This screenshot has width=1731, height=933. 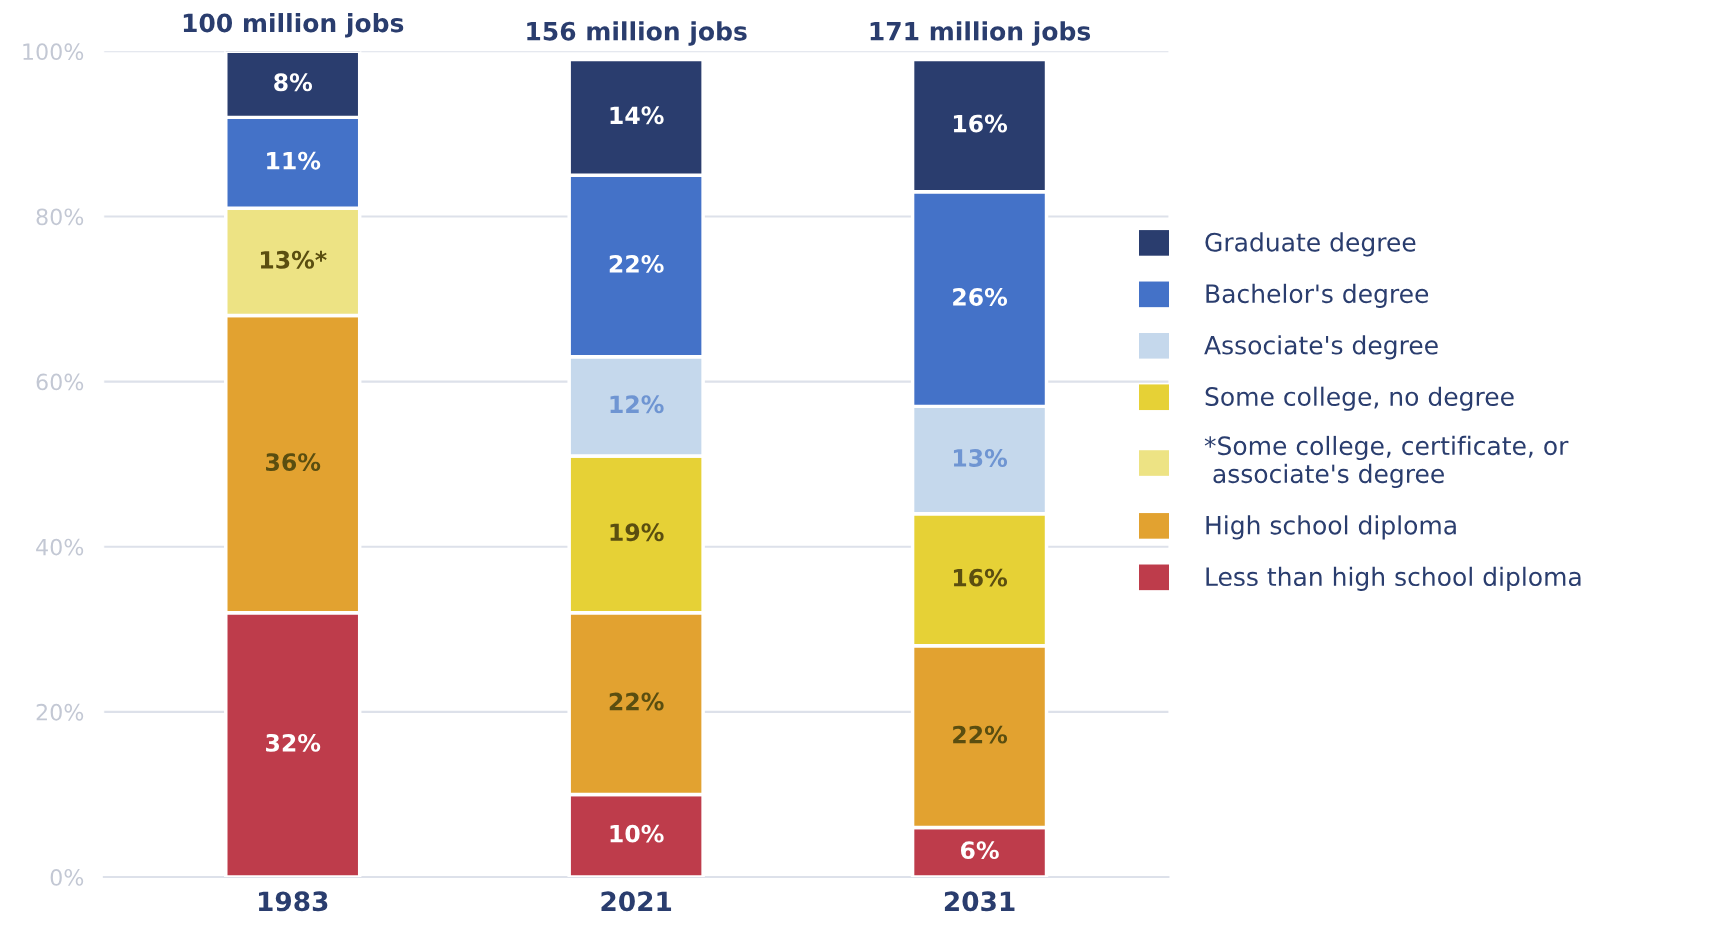 What do you see at coordinates (294, 160) in the screenshot?
I see `data-label: 11%` at bounding box center [294, 160].